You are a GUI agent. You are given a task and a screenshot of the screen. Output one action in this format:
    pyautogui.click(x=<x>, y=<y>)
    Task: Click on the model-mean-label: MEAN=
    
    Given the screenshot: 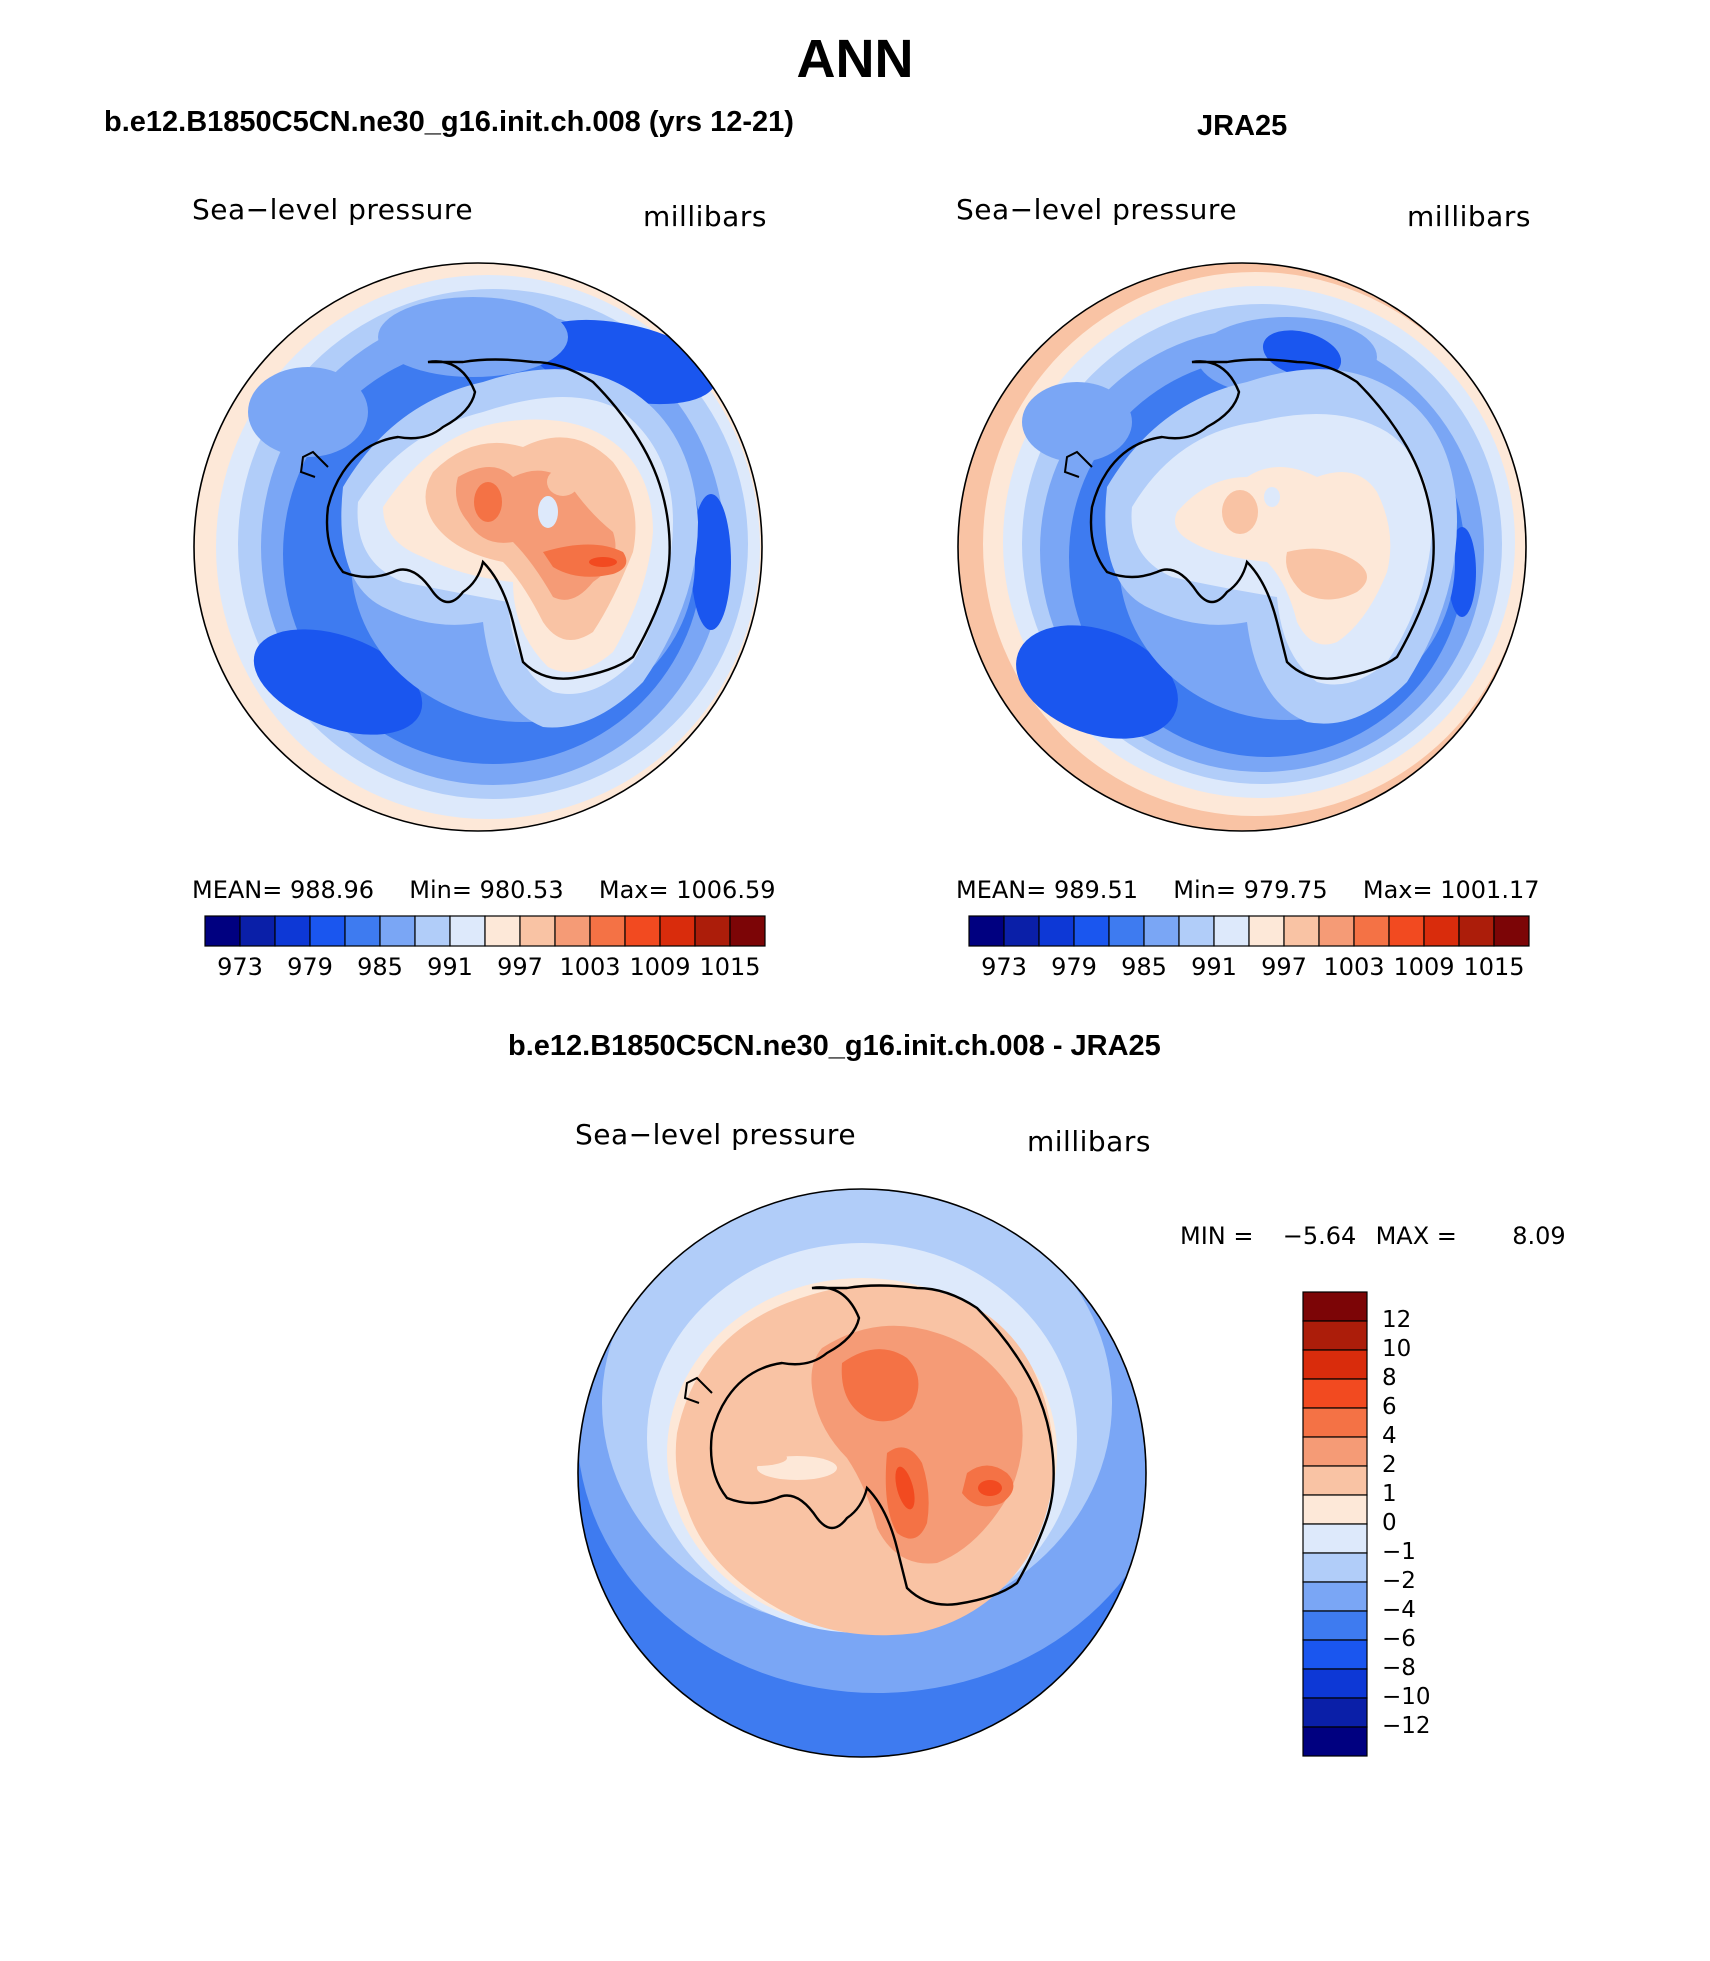 What is the action you would take?
    pyautogui.click(x=237, y=890)
    